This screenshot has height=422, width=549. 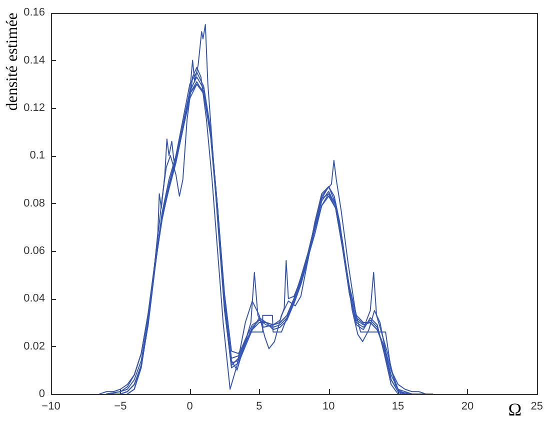 What do you see at coordinates (515, 410) in the screenshot?
I see `x-axis-title: Ω` at bounding box center [515, 410].